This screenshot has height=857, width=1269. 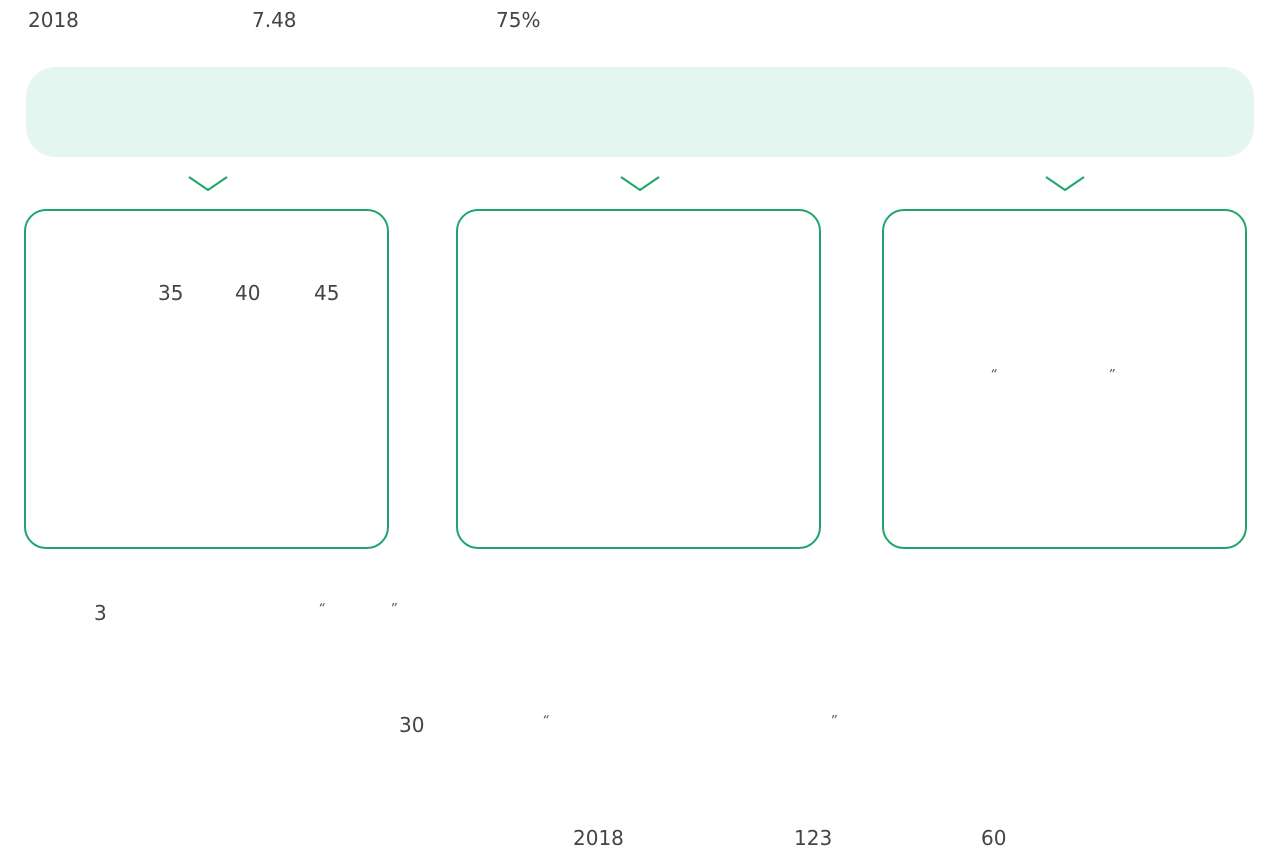 I want to click on card-right-open-quote: “, so click(x=993, y=375).